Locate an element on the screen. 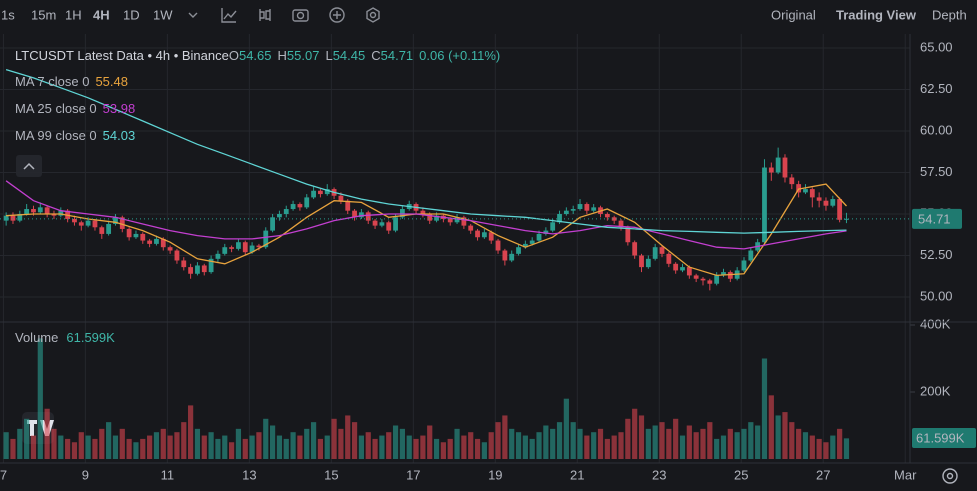  add-plus is located at coordinates (337, 15).